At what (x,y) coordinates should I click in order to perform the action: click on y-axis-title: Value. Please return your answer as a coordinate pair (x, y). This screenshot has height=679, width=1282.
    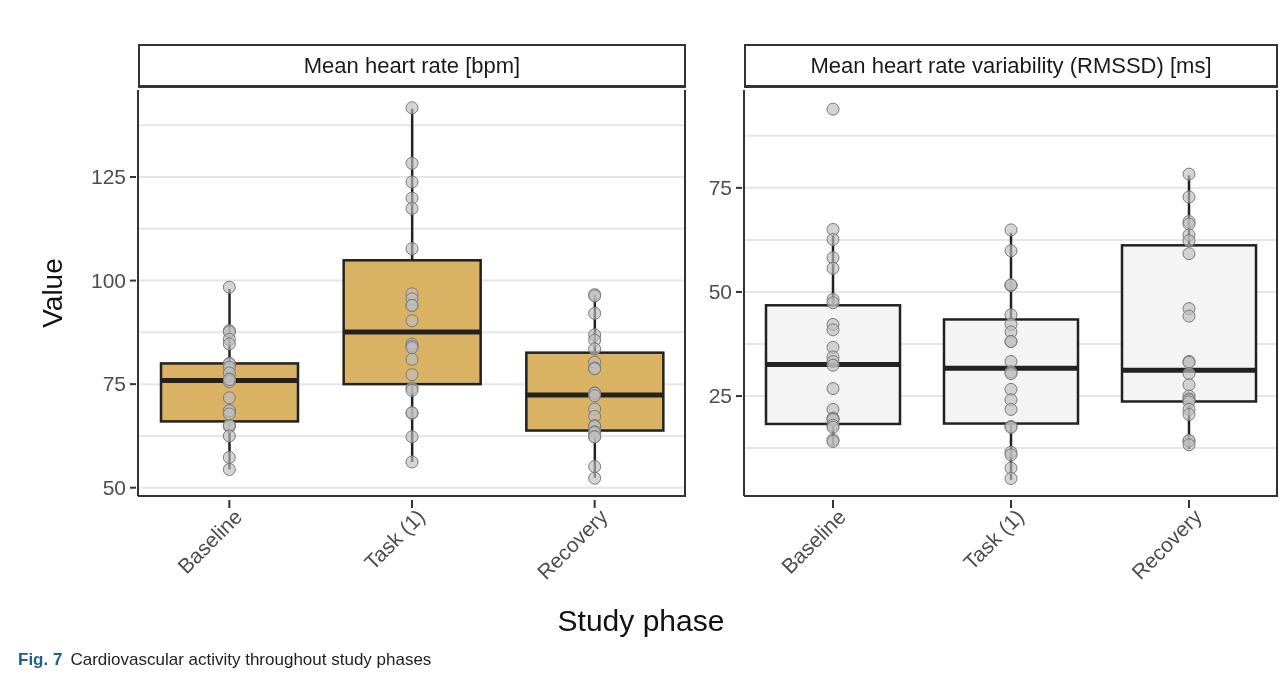
    Looking at the image, I should click on (52, 293).